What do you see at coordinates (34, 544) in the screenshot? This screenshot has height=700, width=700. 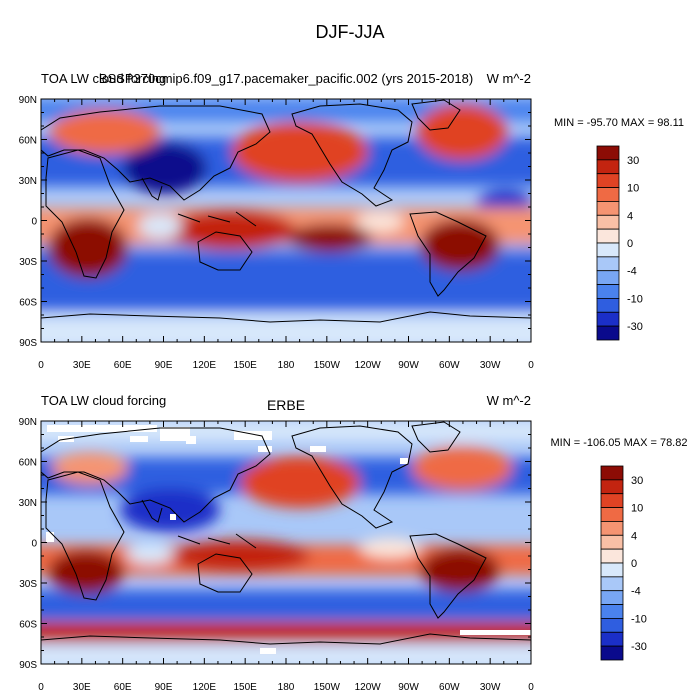 I see `lat-label: 0` at bounding box center [34, 544].